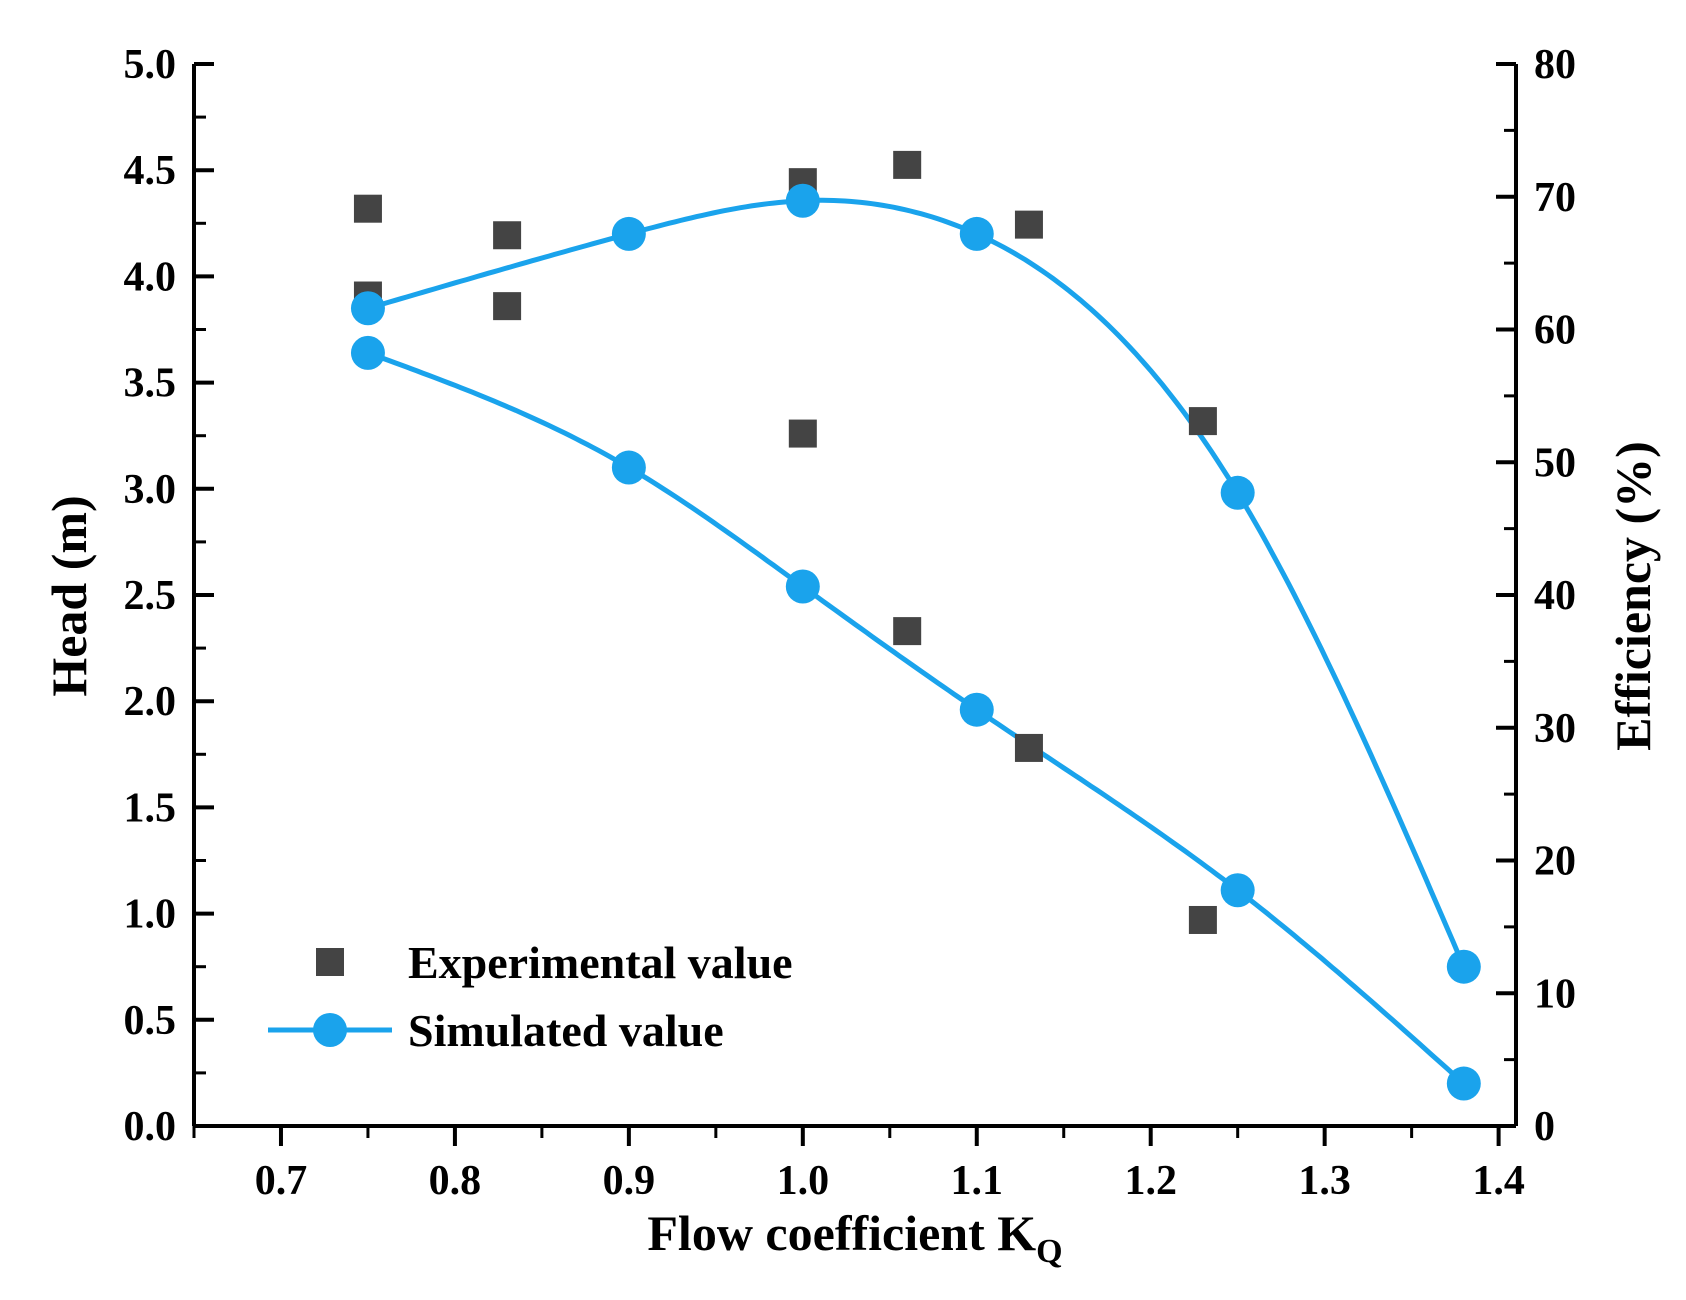 The image size is (1686, 1300). I want to click on x-tick-label: 0.7, so click(281, 1181).